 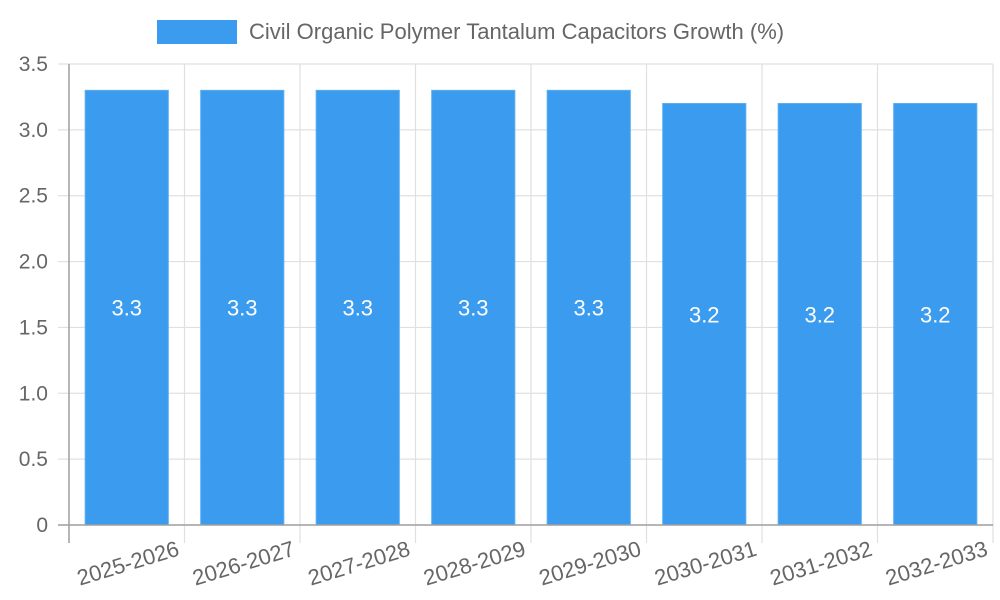 What do you see at coordinates (42, 525) in the screenshot?
I see `y-tick-label: 0` at bounding box center [42, 525].